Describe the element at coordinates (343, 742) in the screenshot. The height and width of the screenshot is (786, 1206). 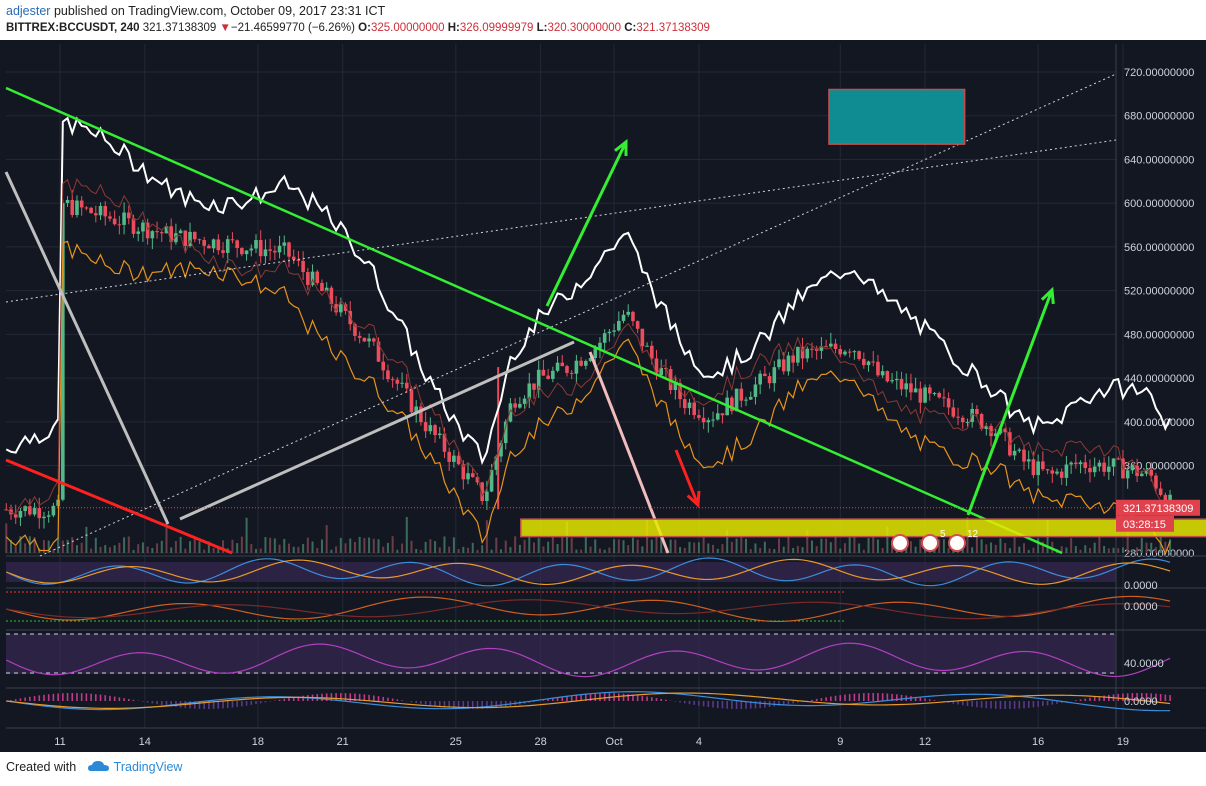
I see `x-tick-label: 21` at that location.